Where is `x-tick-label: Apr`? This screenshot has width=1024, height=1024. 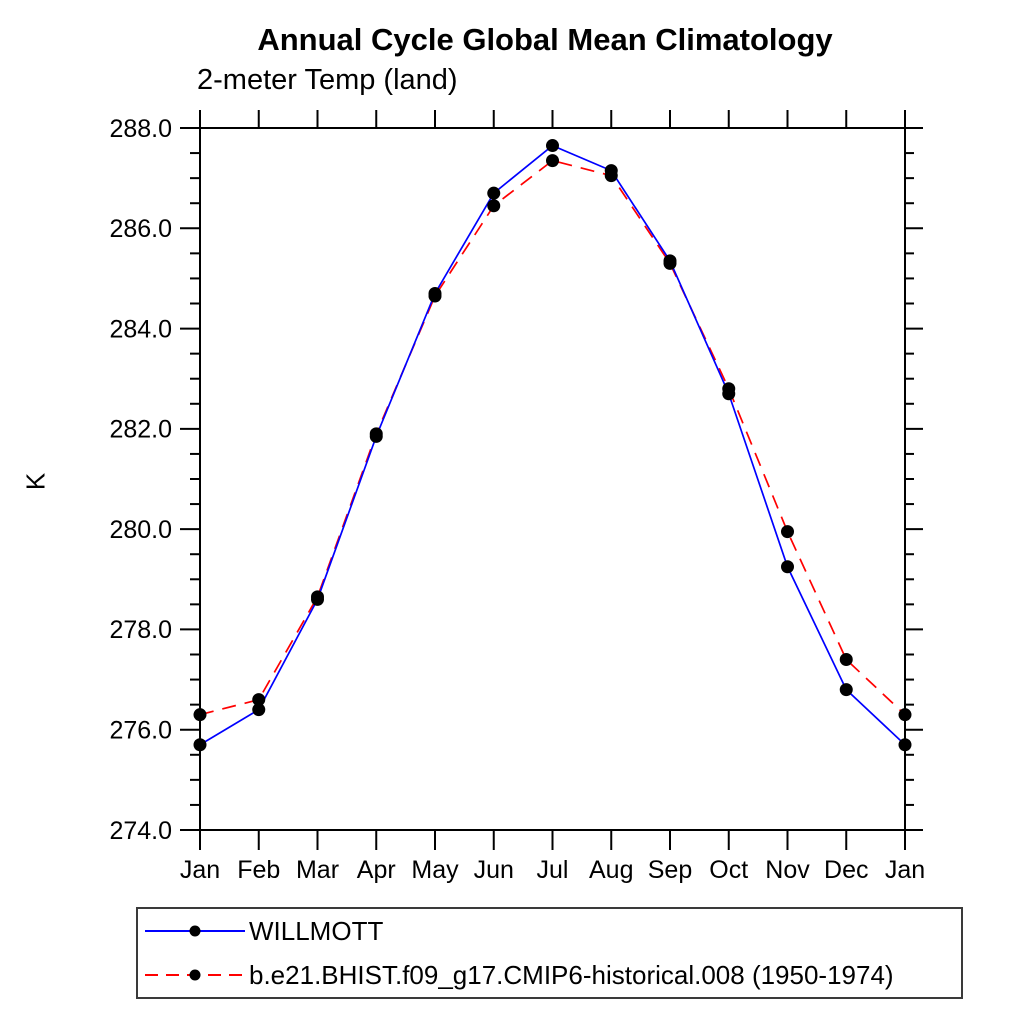 x-tick-label: Apr is located at coordinates (376, 870).